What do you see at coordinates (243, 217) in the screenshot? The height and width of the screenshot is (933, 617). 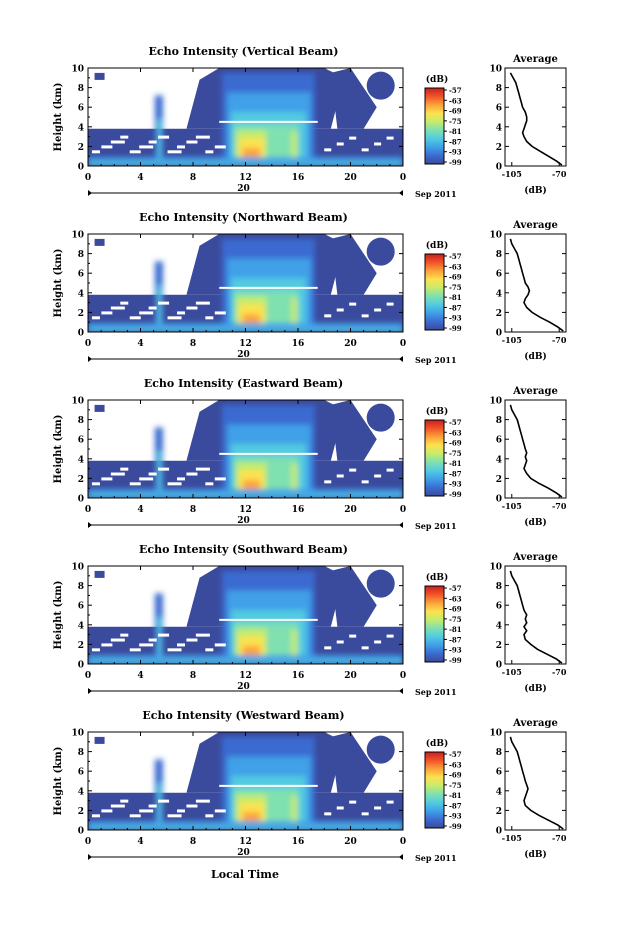 I see `panel-title: Echo Intensity (Northward Beam)` at bounding box center [243, 217].